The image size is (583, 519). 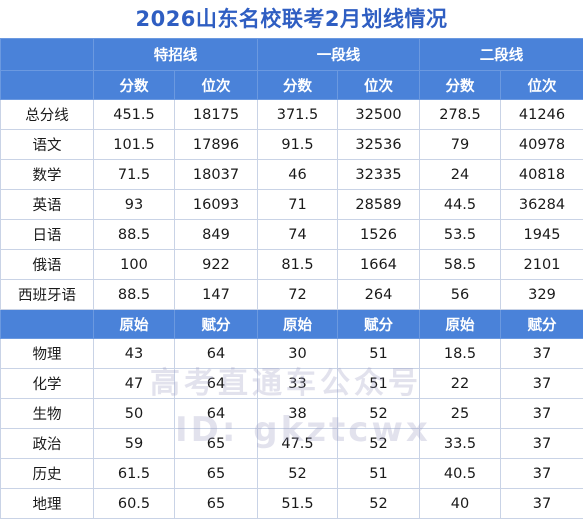 I want to click on value-cell: 17896, so click(x=216, y=144).